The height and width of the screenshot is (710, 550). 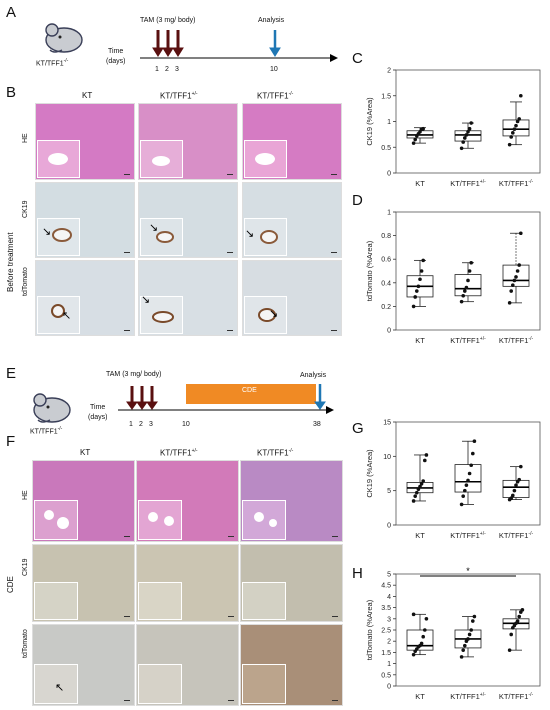 I want to click on analysis-label: Analysis, so click(x=271, y=20).